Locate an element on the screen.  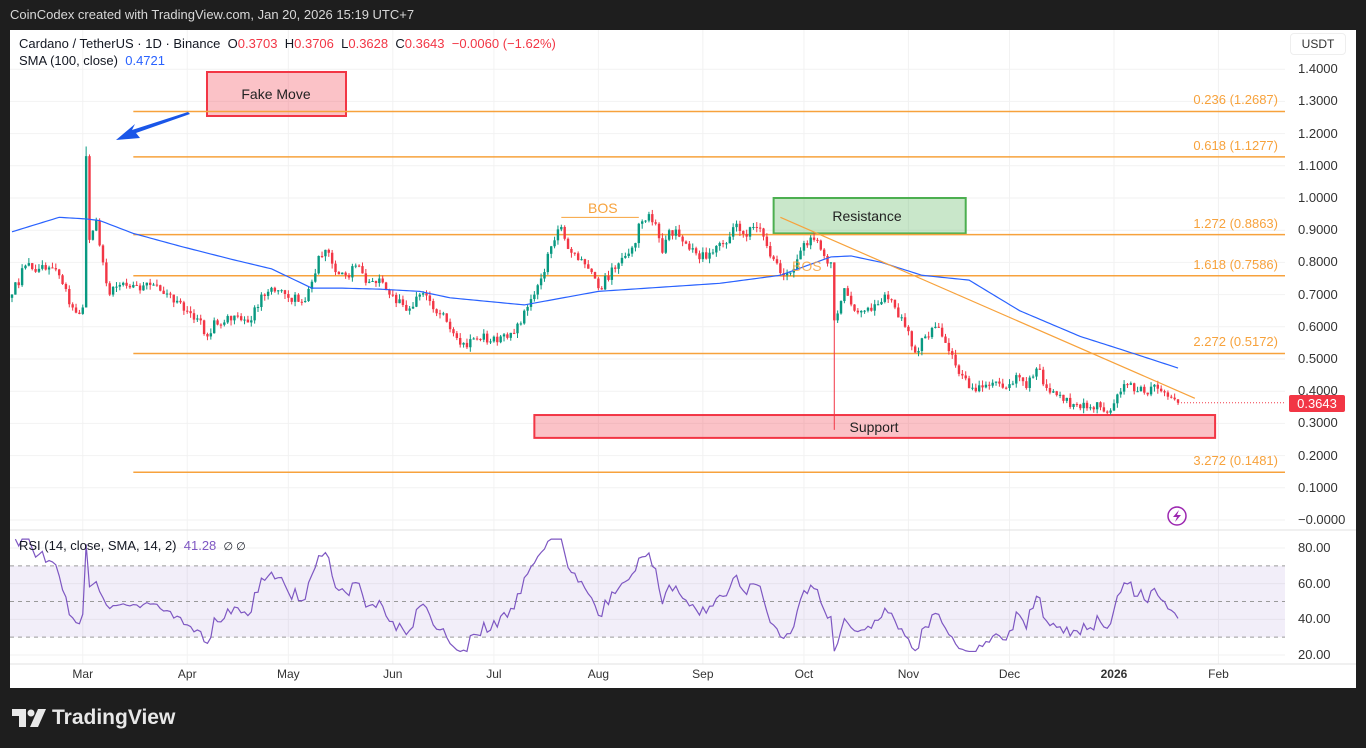
time-label: Aug is located at coordinates (598, 674).